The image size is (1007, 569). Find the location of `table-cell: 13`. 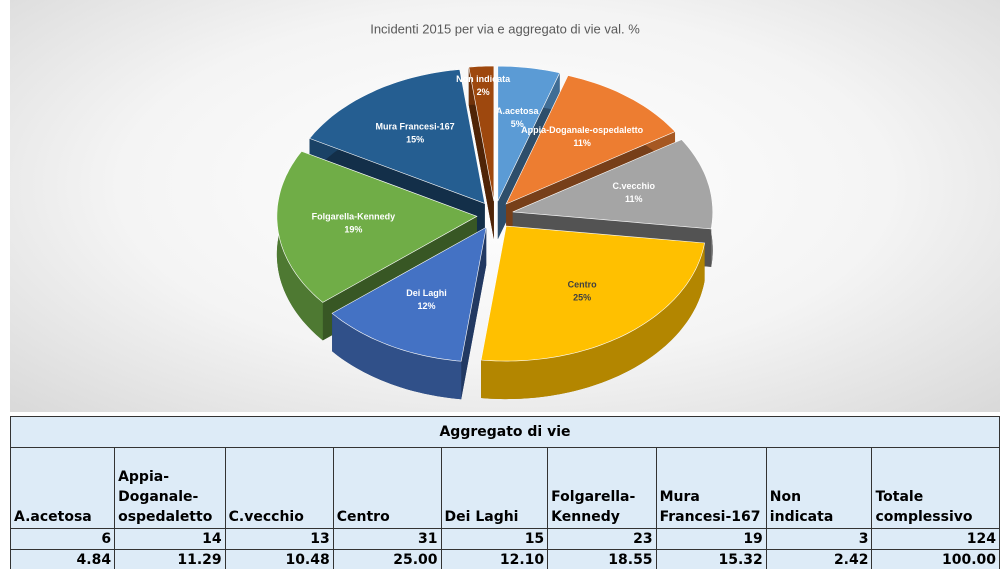

table-cell: 13 is located at coordinates (279, 539).